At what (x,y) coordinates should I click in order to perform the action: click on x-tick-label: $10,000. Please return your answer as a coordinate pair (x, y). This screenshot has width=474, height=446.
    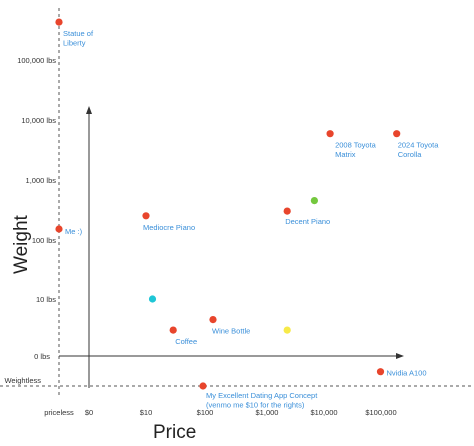
    Looking at the image, I should click on (323, 412).